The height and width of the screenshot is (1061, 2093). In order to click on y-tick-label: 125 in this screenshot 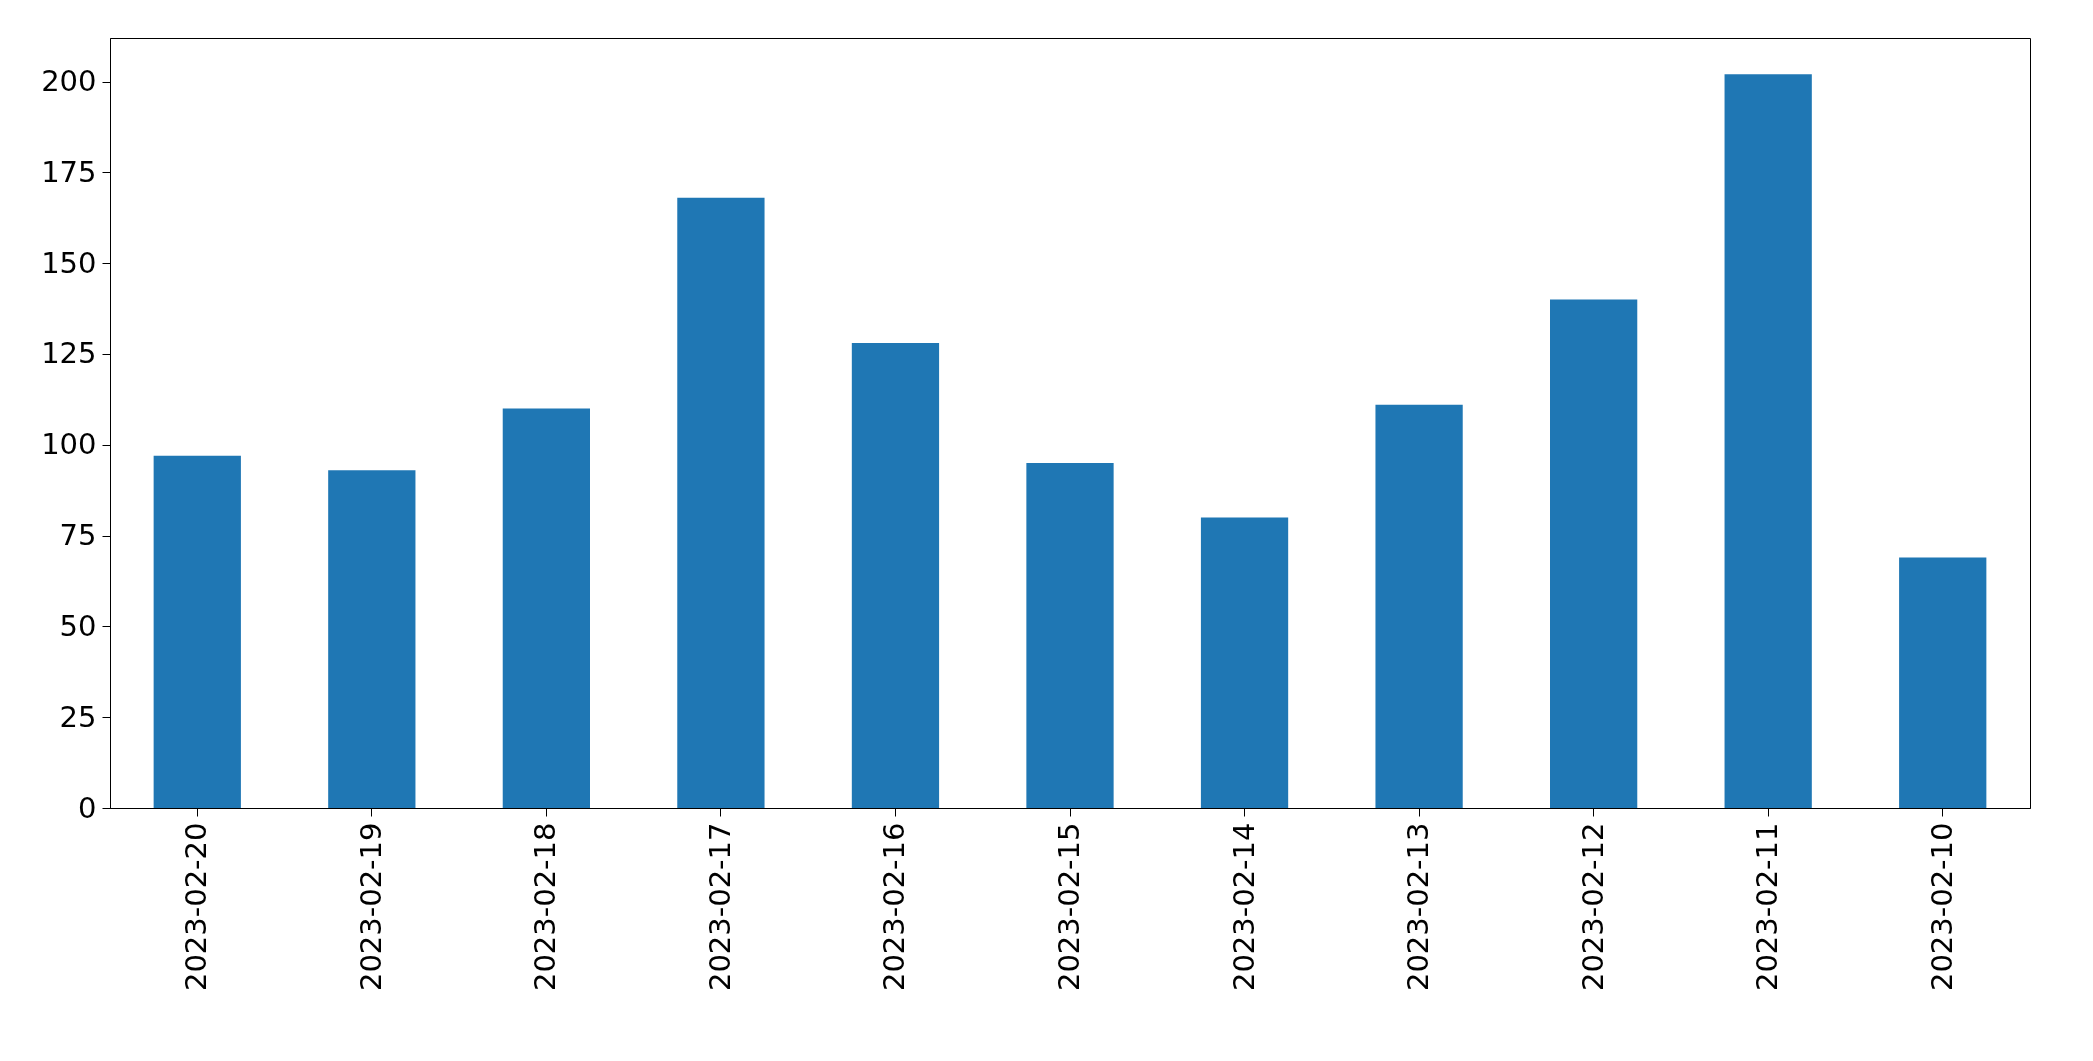, I will do `click(69, 353)`.